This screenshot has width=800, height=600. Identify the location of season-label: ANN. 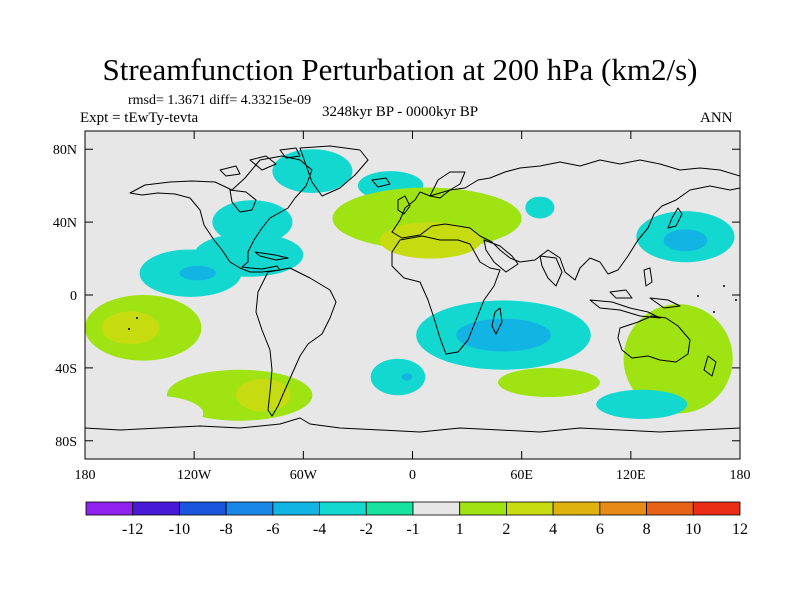
(716, 118).